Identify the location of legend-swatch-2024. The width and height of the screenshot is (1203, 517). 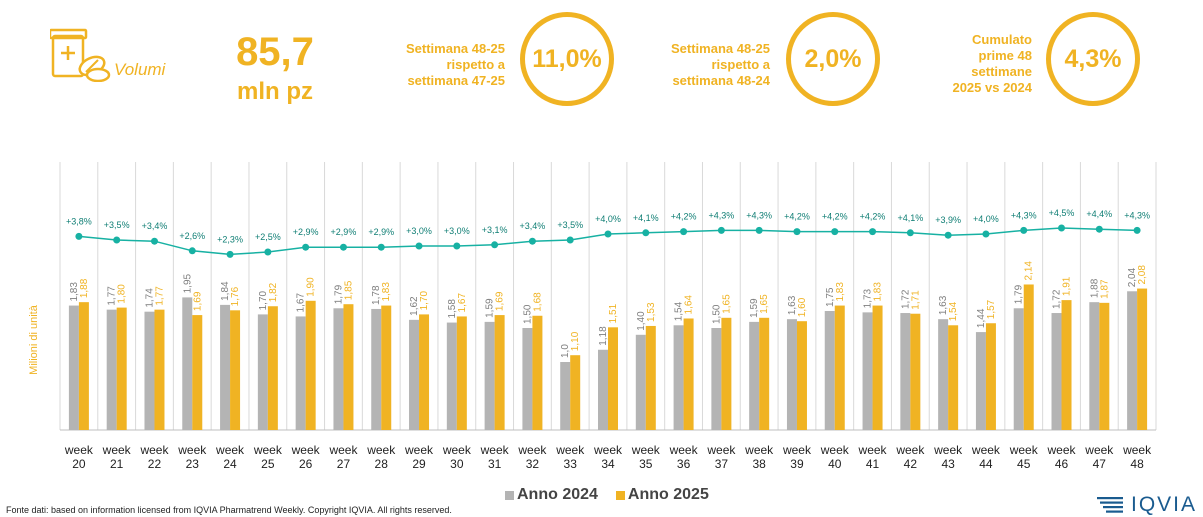
(509, 495).